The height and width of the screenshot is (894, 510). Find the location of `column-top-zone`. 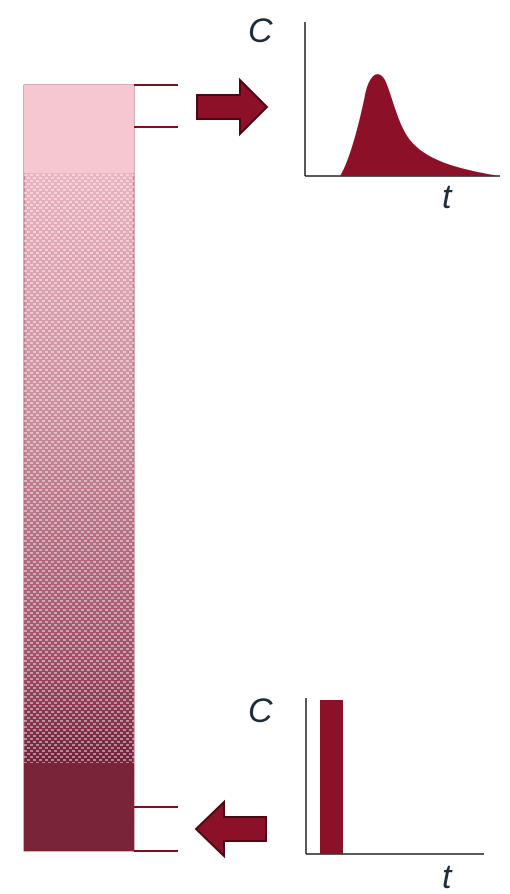

column-top-zone is located at coordinates (79, 129).